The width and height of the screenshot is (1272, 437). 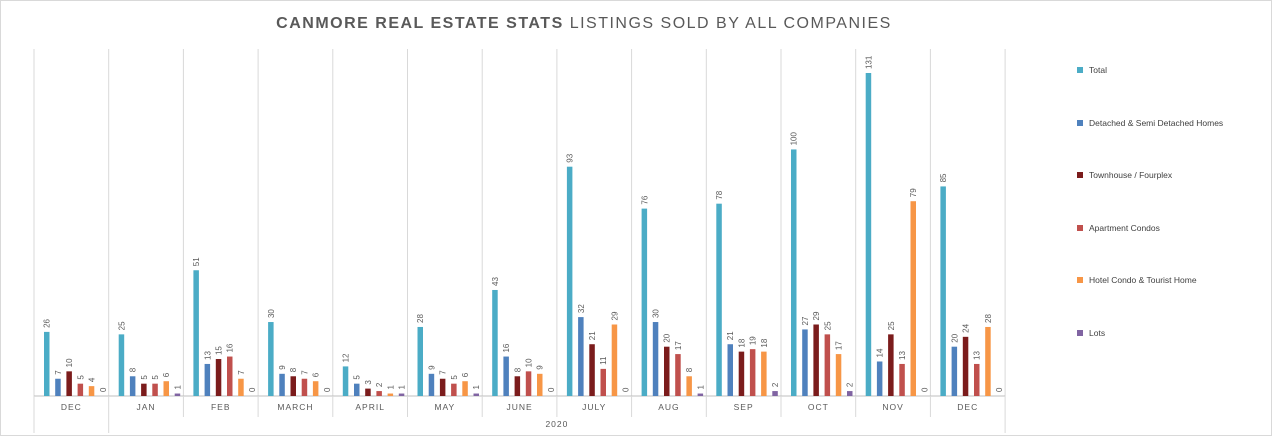 I want to click on category-label: JAN, so click(x=146, y=407).